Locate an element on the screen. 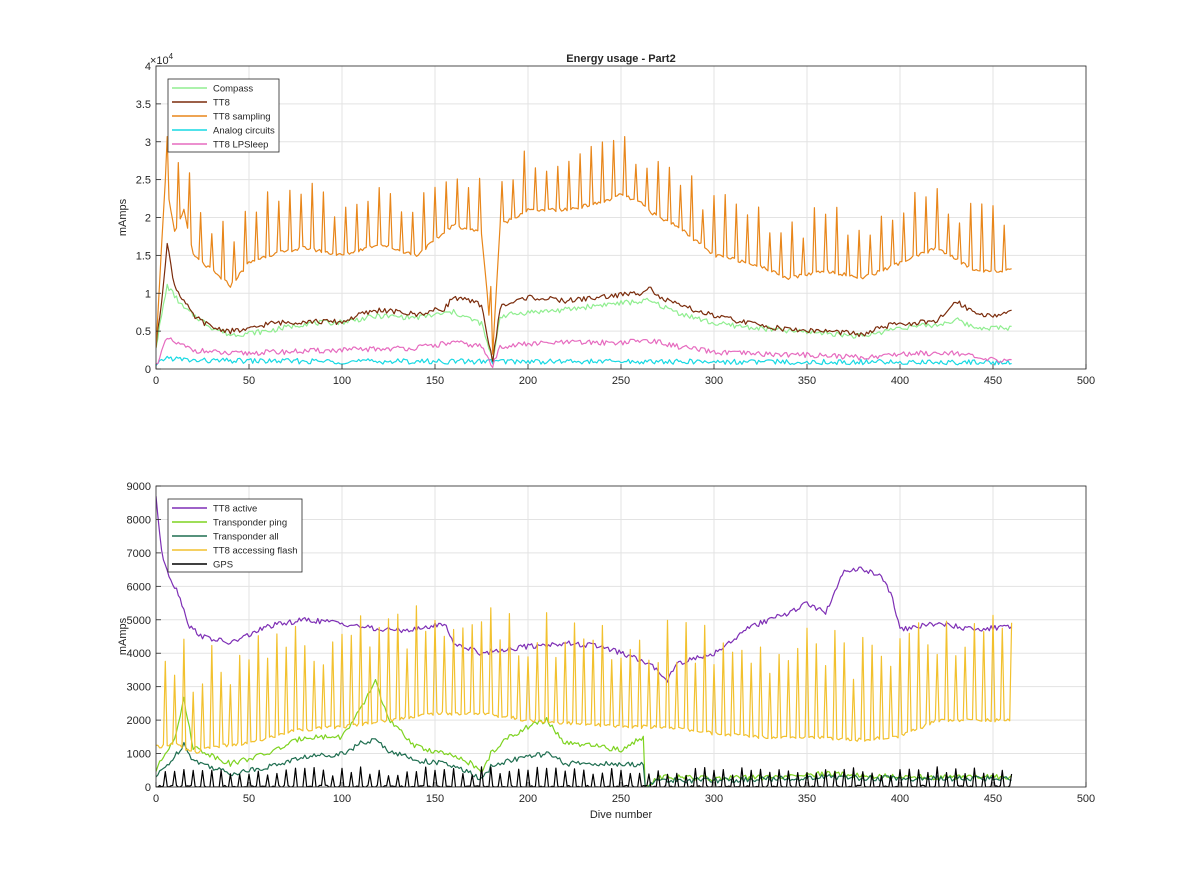 The height and width of the screenshot is (885, 1200). y-tick-label: 4 is located at coordinates (148, 67).